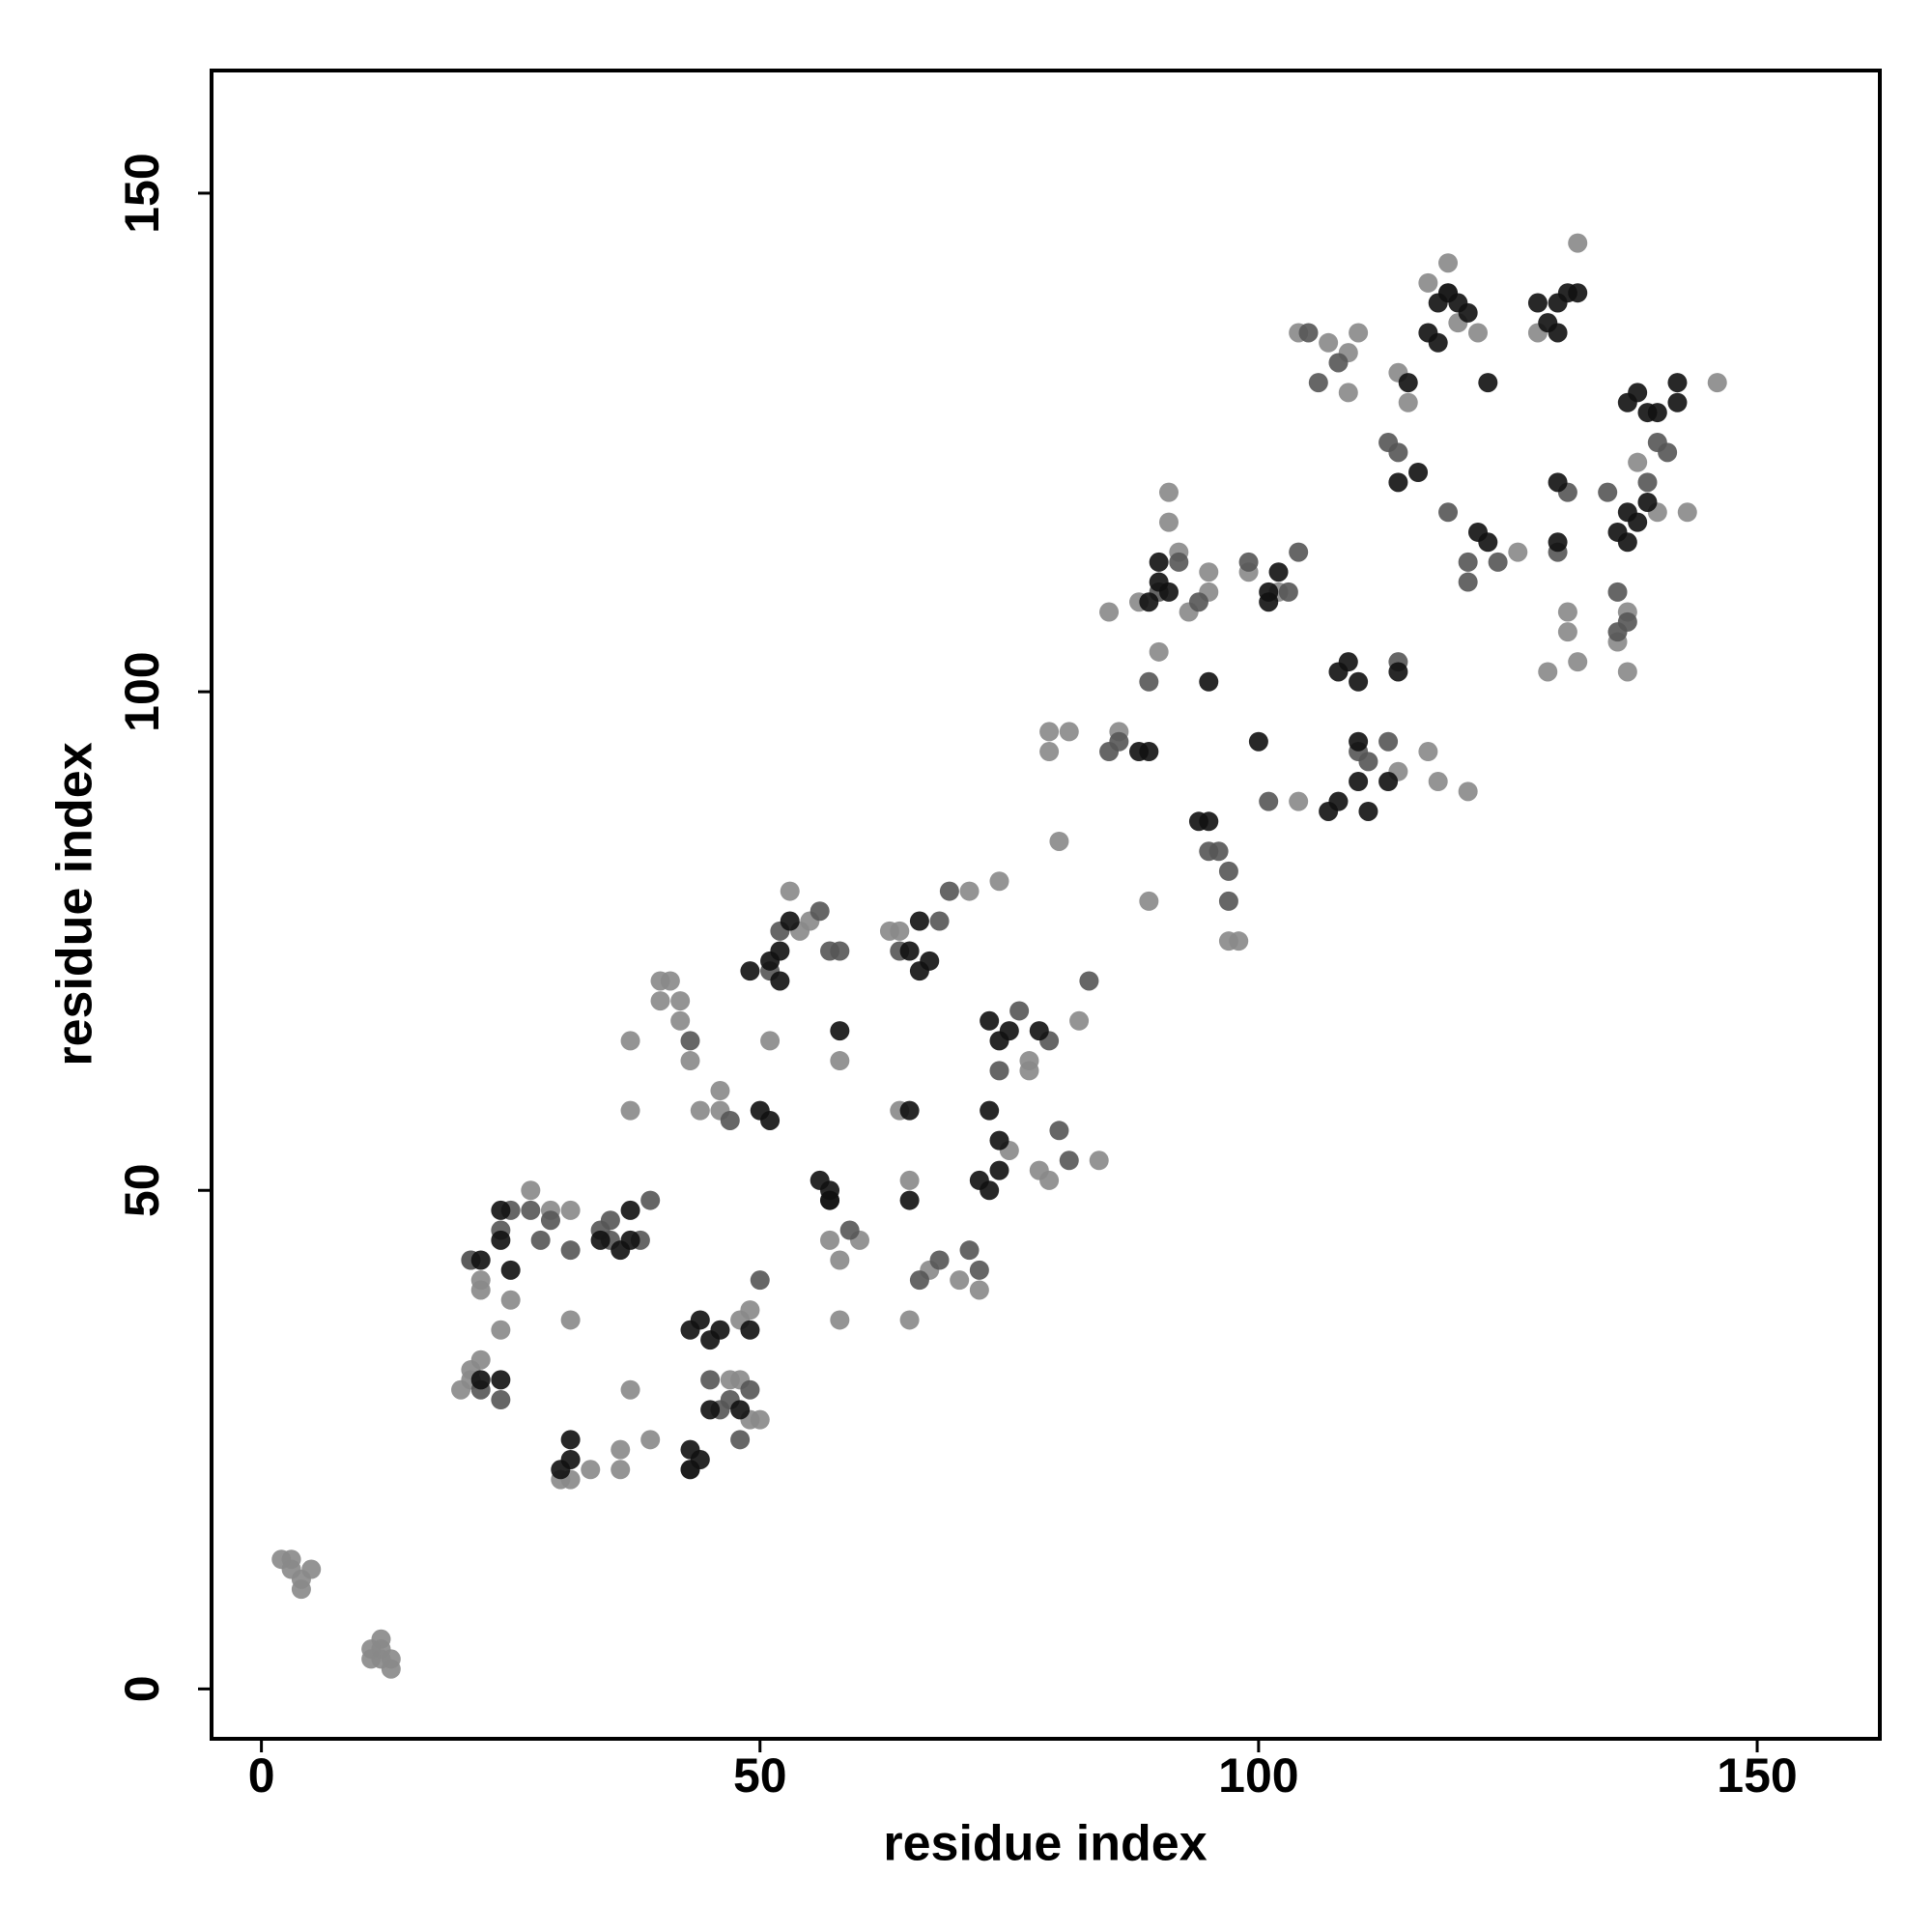 This screenshot has height=1932, width=1932. Describe the element at coordinates (142, 1688) in the screenshot. I see `y-tick-label: 0` at that location.